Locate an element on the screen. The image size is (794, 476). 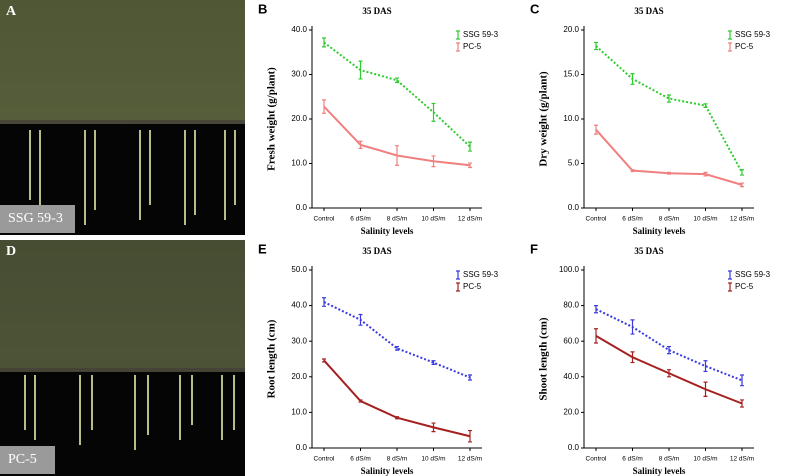
panel-label: E is located at coordinates (262, 248).